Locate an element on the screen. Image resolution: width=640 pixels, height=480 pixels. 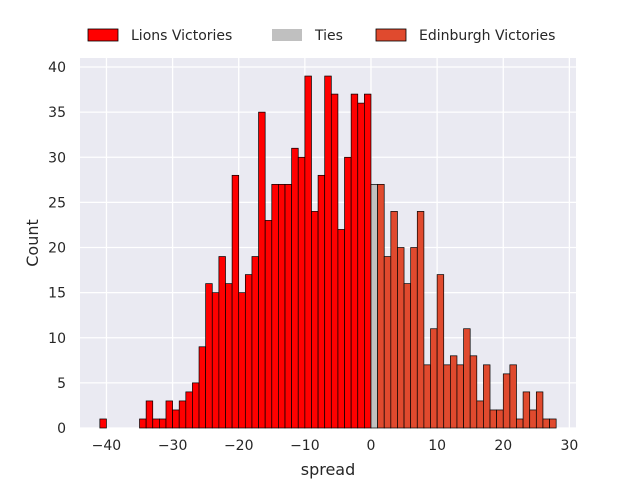
legend: Lions Victories Ties Edinburgh Victories is located at coordinates (321, 36).